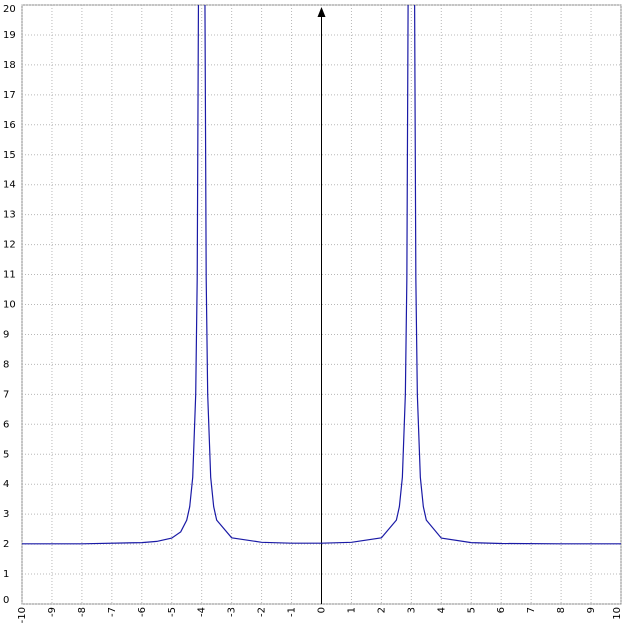  What do you see at coordinates (9, 215) in the screenshot?
I see `y-tick-label: 13` at bounding box center [9, 215].